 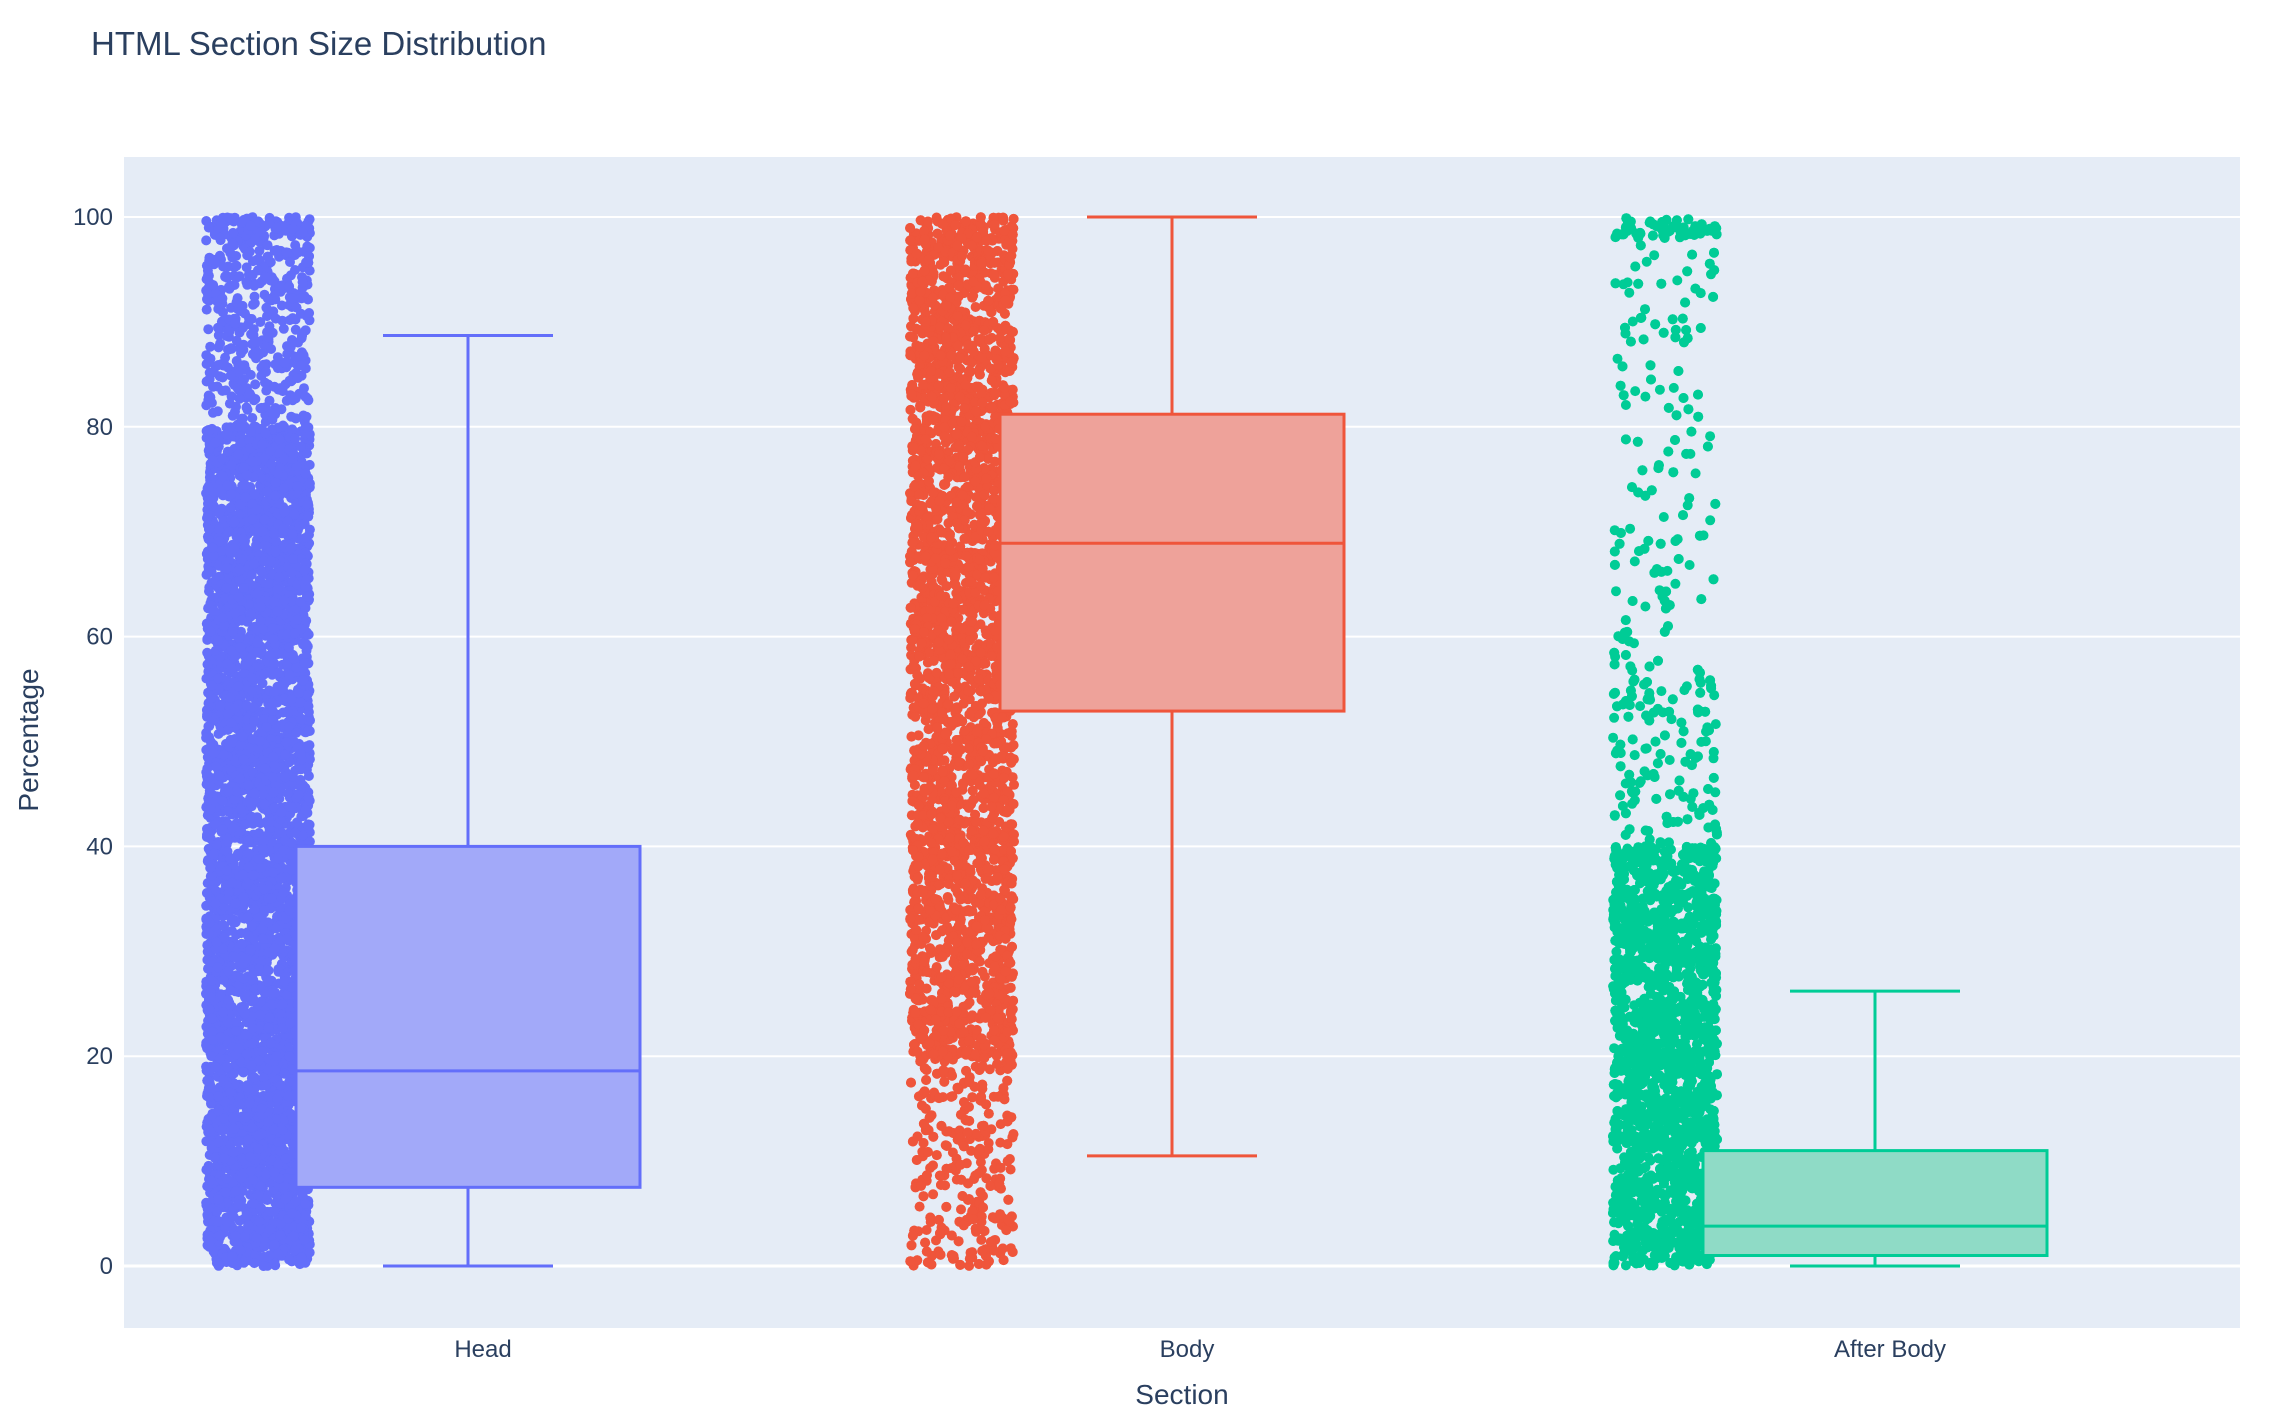 What do you see at coordinates (93, 217) in the screenshot?
I see `y-tick-label: 100` at bounding box center [93, 217].